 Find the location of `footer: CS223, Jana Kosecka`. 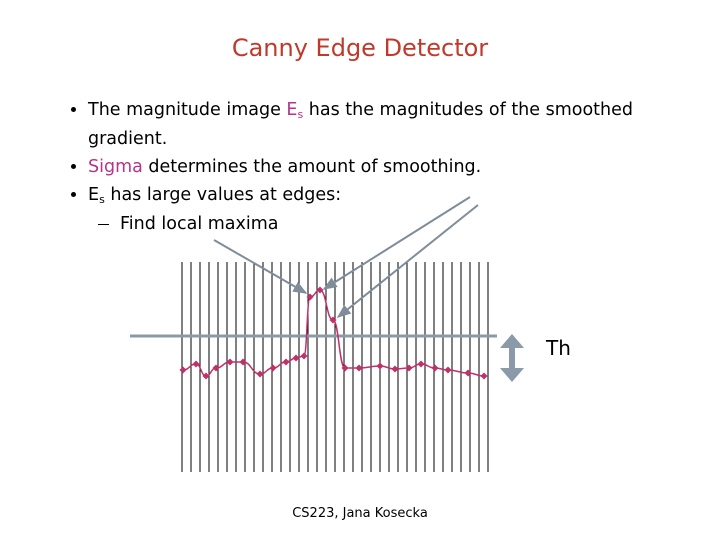

footer: CS223, Jana Kosecka is located at coordinates (360, 513).